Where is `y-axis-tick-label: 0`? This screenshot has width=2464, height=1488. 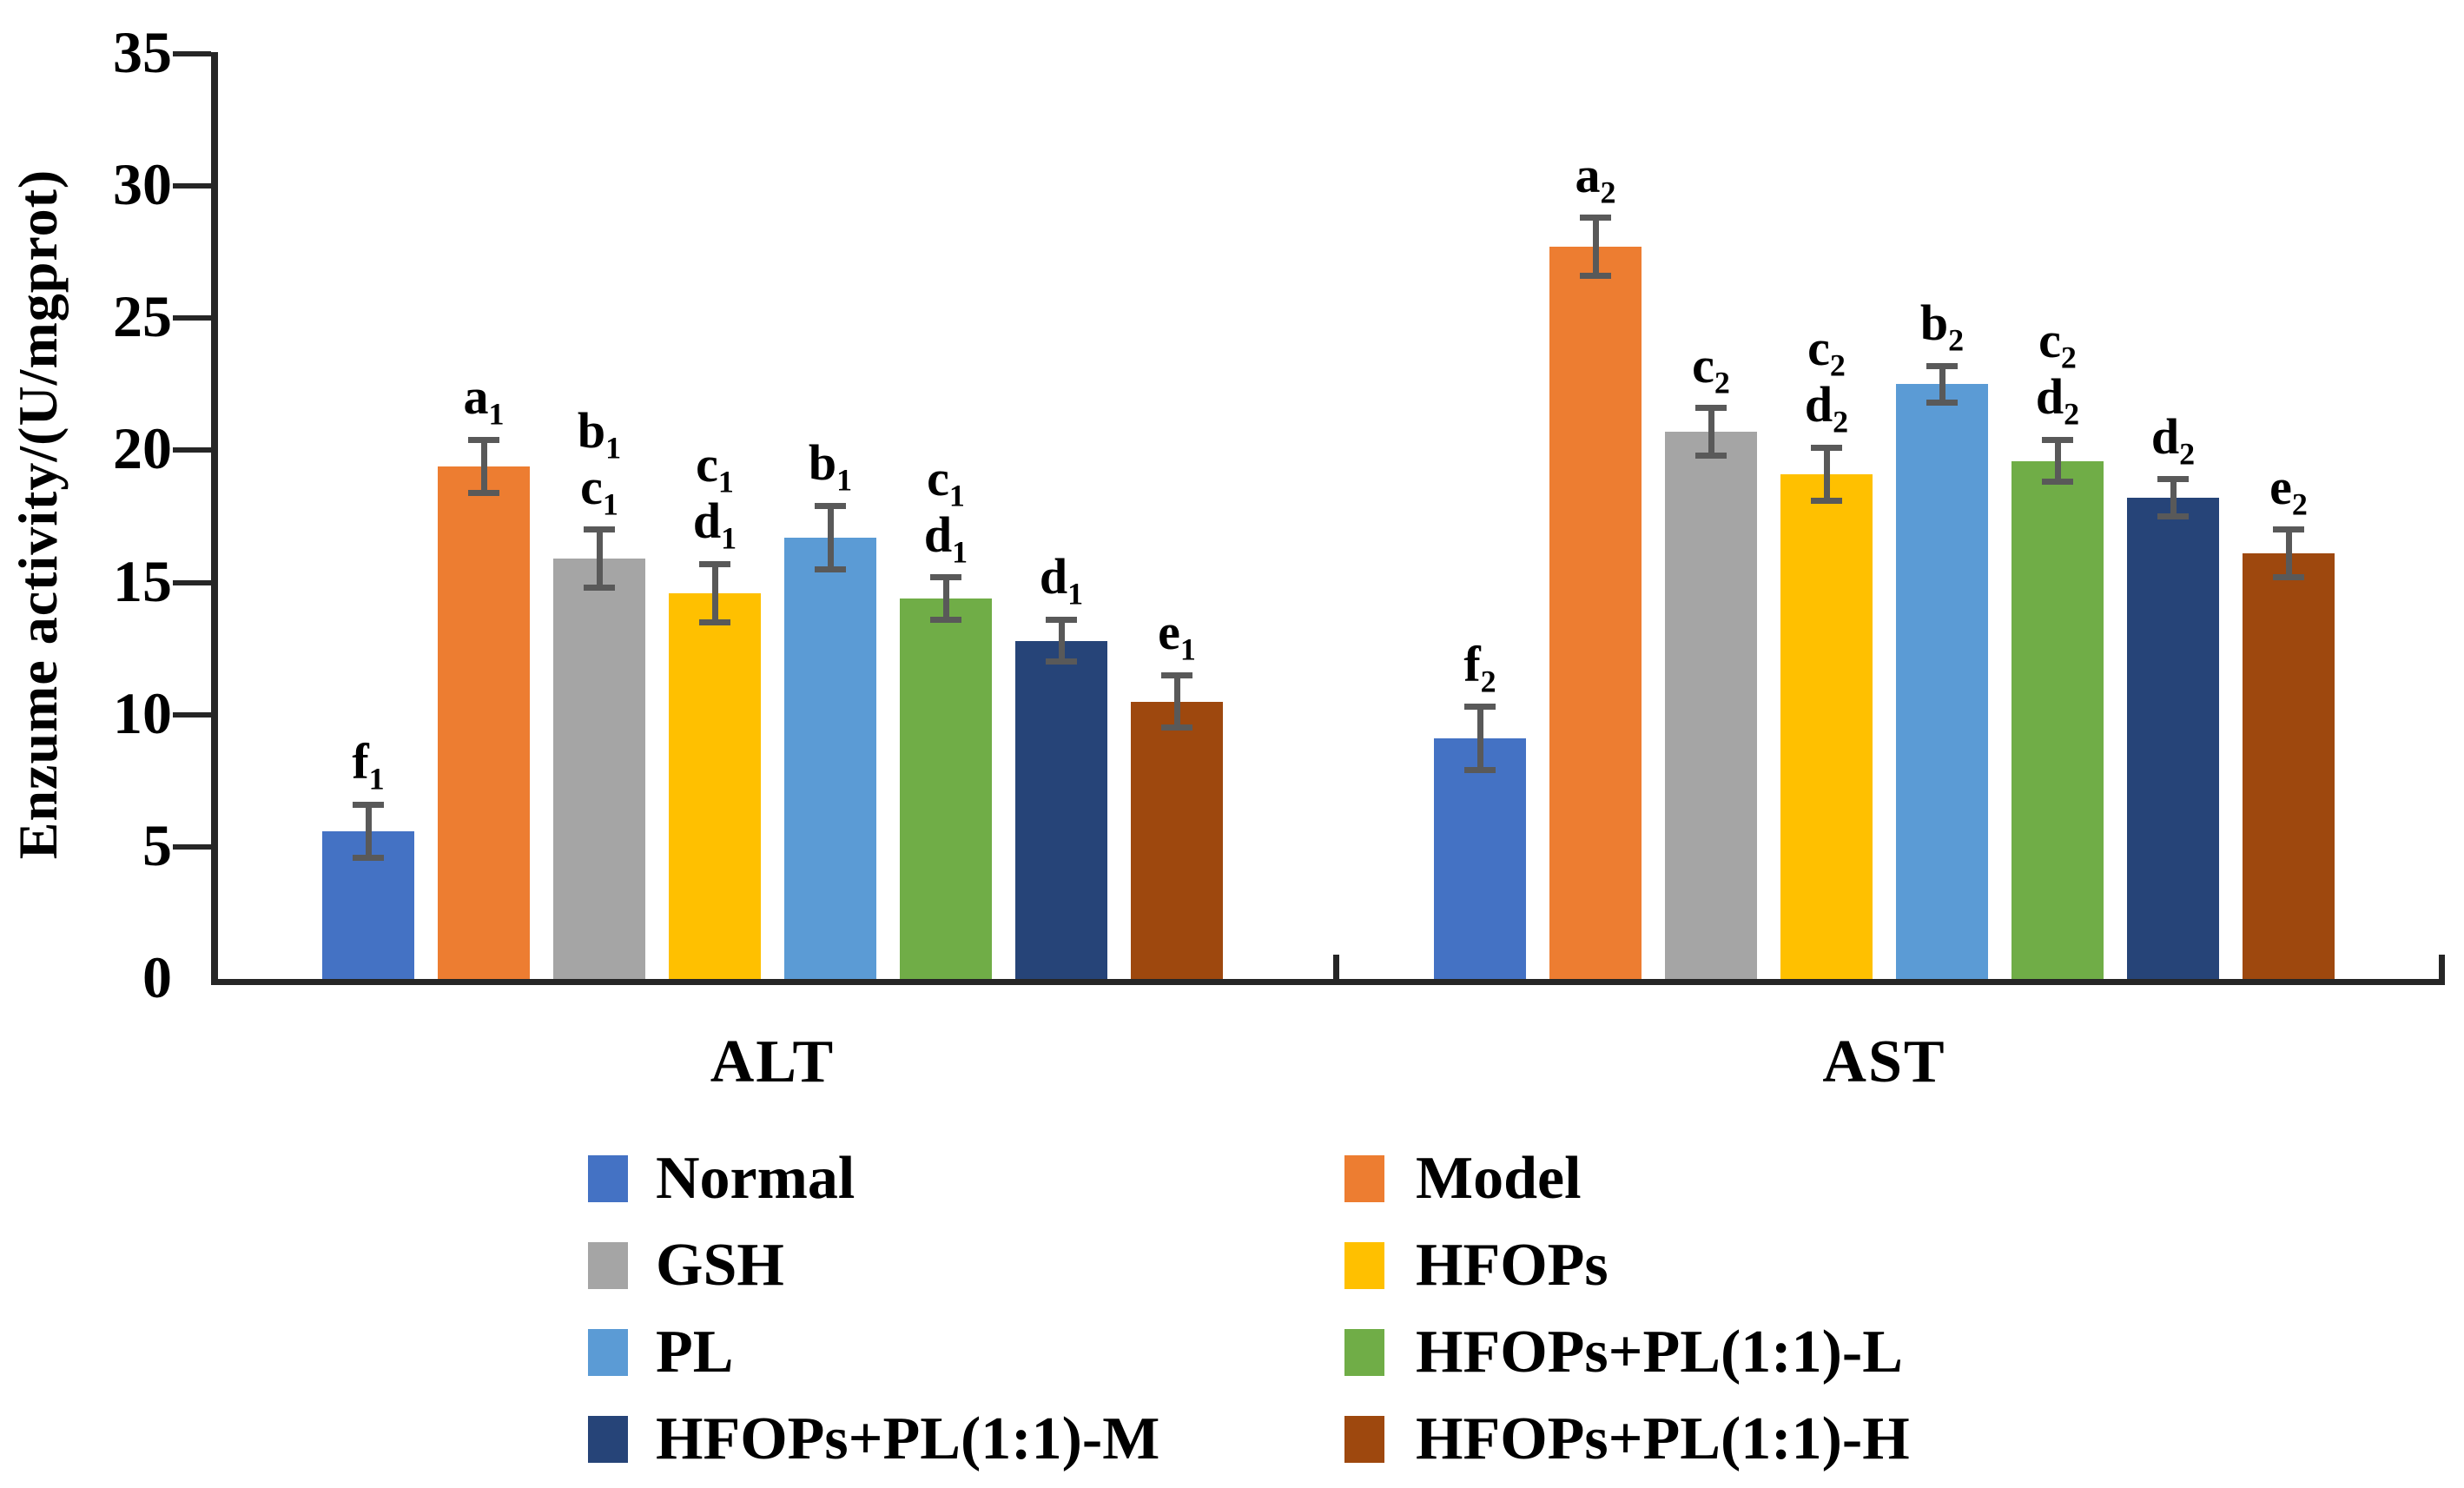
y-axis-tick-label: 0 is located at coordinates (157, 976).